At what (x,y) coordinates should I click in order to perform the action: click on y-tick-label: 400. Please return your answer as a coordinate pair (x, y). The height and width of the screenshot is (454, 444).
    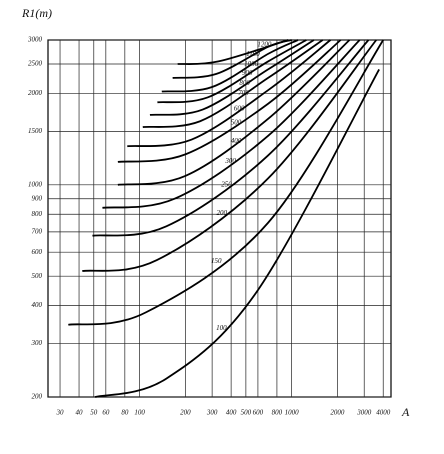
    Looking at the image, I should click on (37, 305).